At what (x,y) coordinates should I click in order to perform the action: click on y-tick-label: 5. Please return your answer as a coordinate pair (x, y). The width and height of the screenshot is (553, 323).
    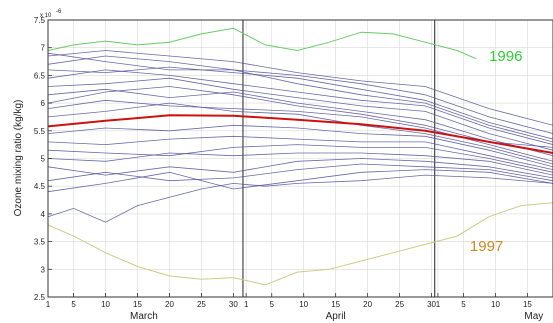
    Looking at the image, I should click on (43, 159).